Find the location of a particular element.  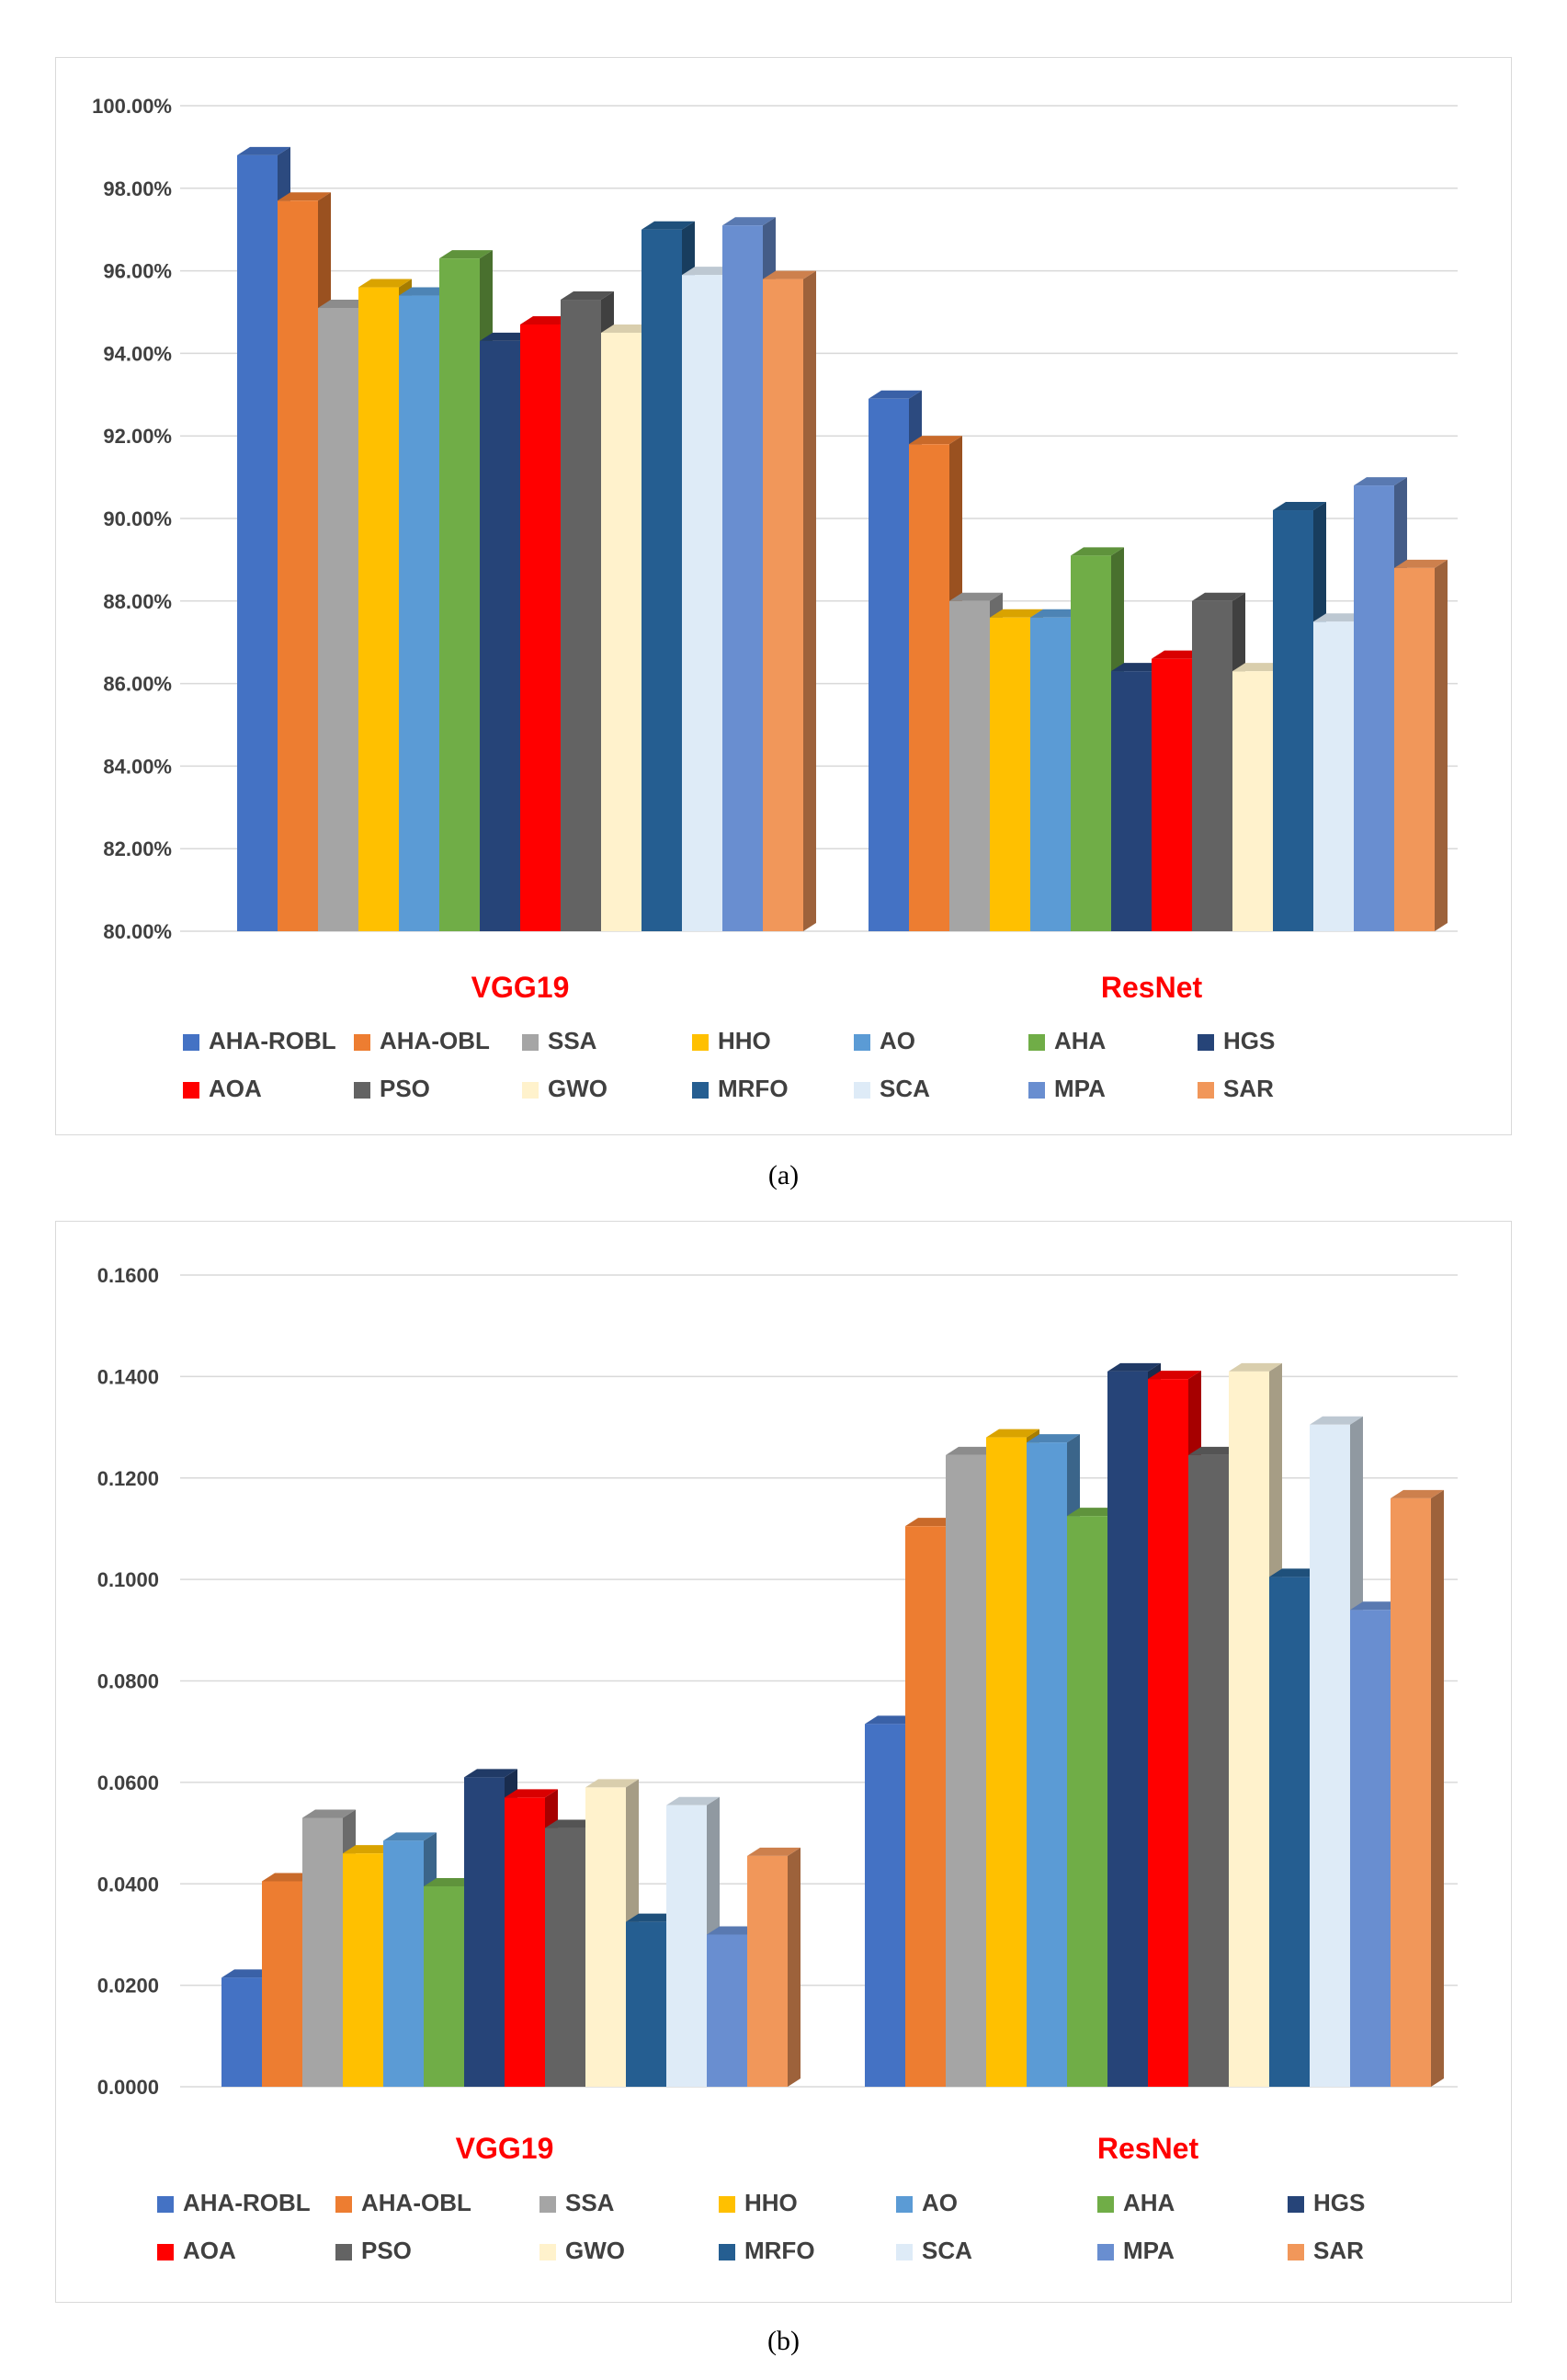

y-tick-label: 80.00% is located at coordinates (137, 931).